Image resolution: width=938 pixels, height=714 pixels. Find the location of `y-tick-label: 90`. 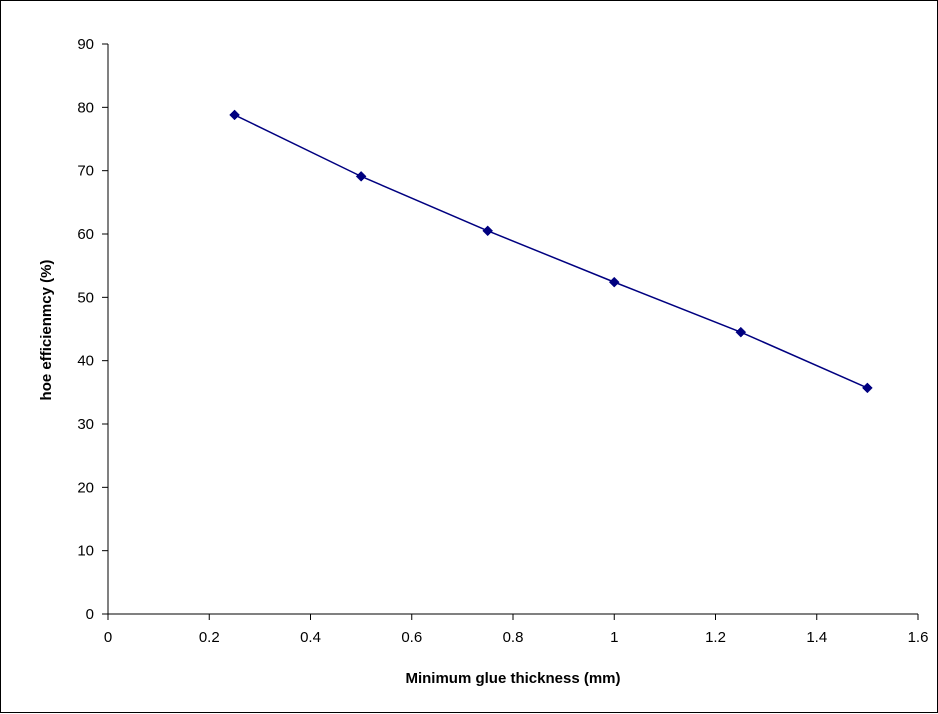

y-tick-label: 90 is located at coordinates (85, 44).